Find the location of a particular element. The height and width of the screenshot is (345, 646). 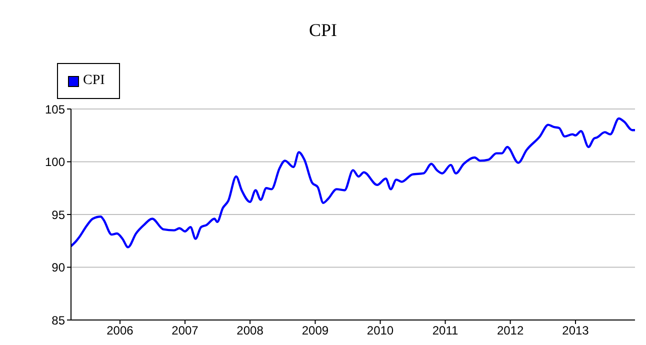

y-tick-label: 85 is located at coordinates (59, 320).